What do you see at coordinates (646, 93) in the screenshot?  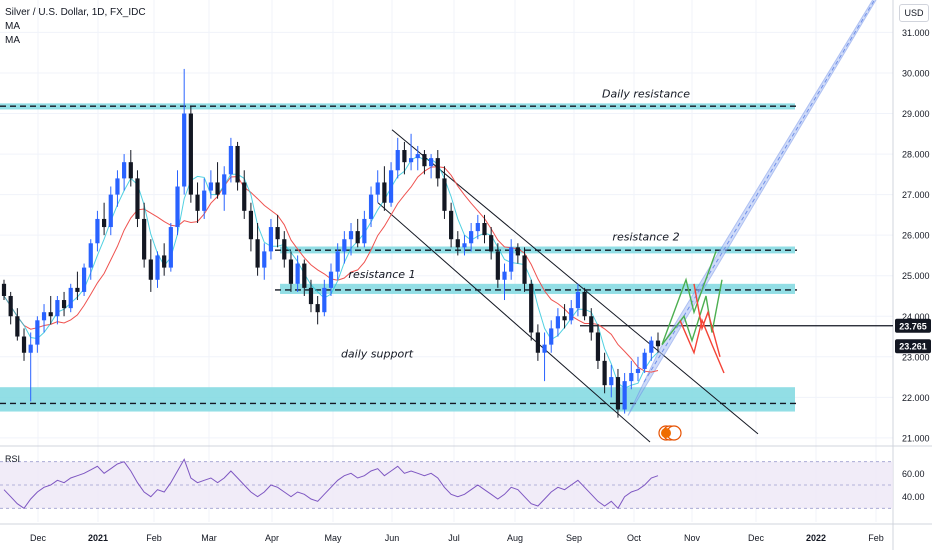 I see `zone-label: Daily resistance` at bounding box center [646, 93].